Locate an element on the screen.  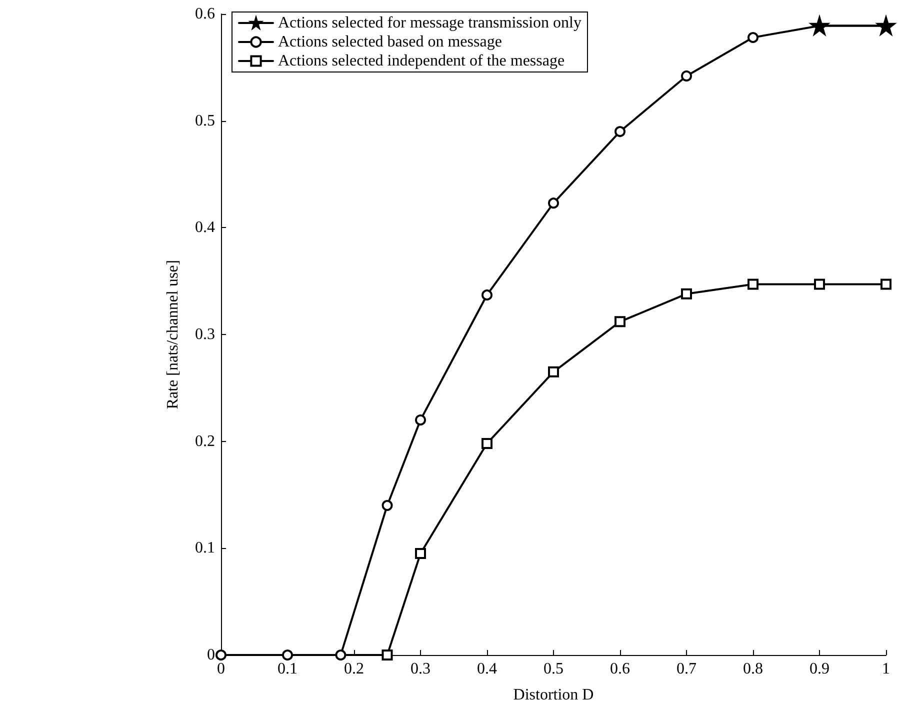
x-tick-label: 0.3 is located at coordinates (420, 669).